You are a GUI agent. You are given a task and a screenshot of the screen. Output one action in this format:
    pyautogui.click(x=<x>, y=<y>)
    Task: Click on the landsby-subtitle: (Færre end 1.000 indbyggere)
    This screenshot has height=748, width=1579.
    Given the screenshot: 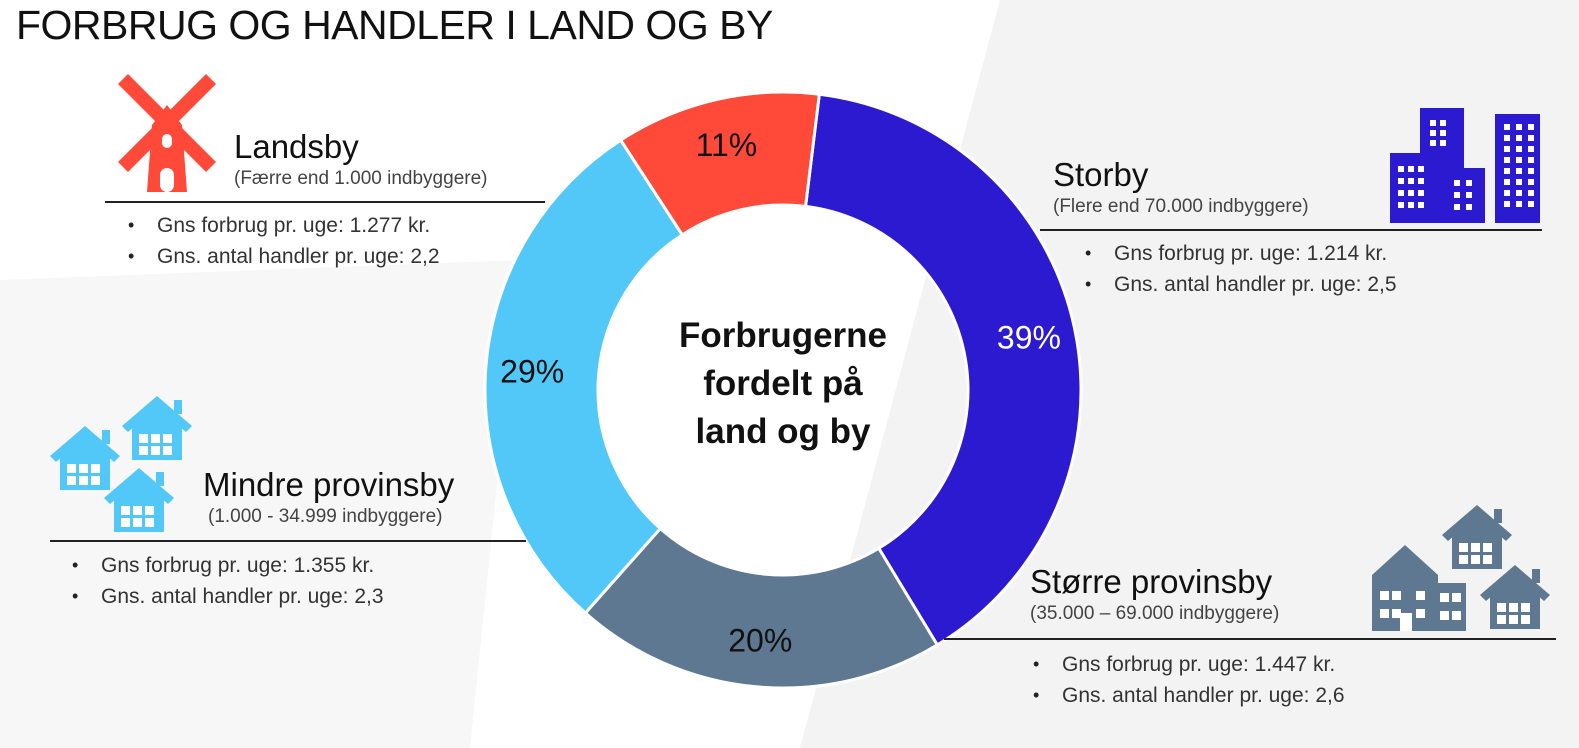 What is the action you would take?
    pyautogui.click(x=361, y=178)
    